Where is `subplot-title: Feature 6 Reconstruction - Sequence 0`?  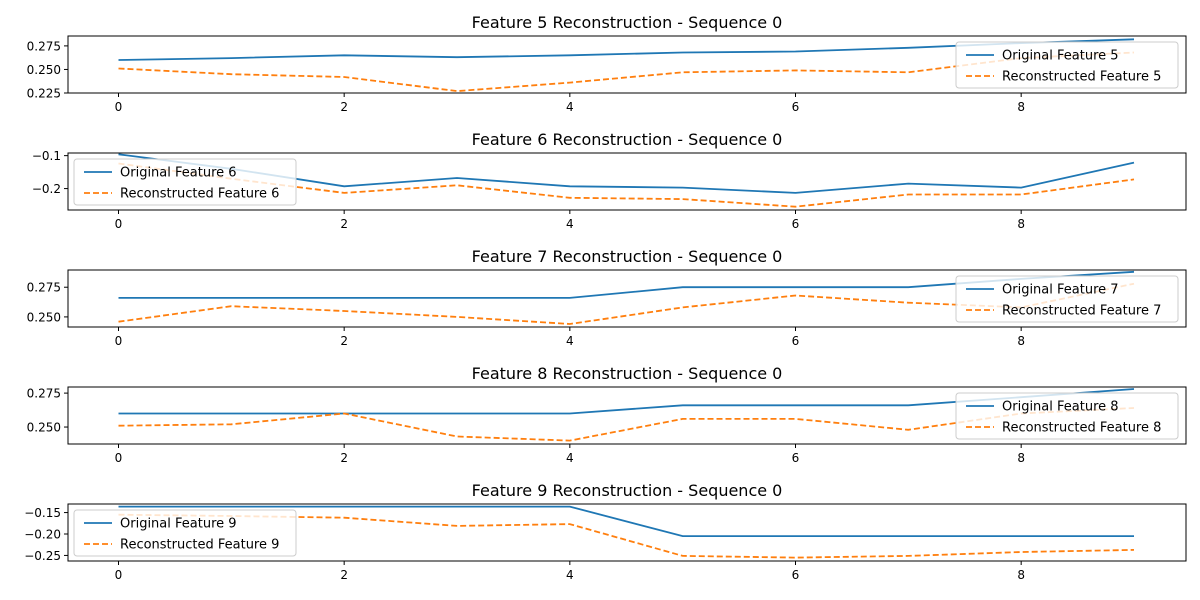 subplot-title: Feature 6 Reconstruction - Sequence 0 is located at coordinates (627, 139).